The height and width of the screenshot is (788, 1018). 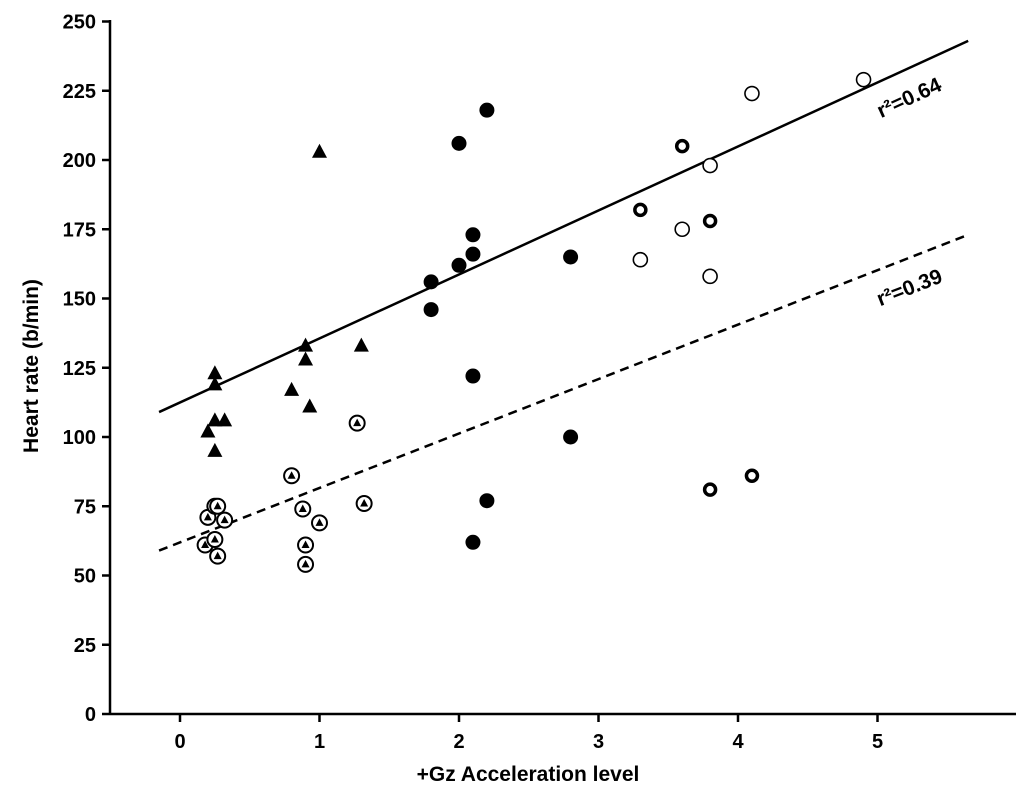 What do you see at coordinates (85, 577) in the screenshot?
I see `y-tick-label: 50` at bounding box center [85, 577].